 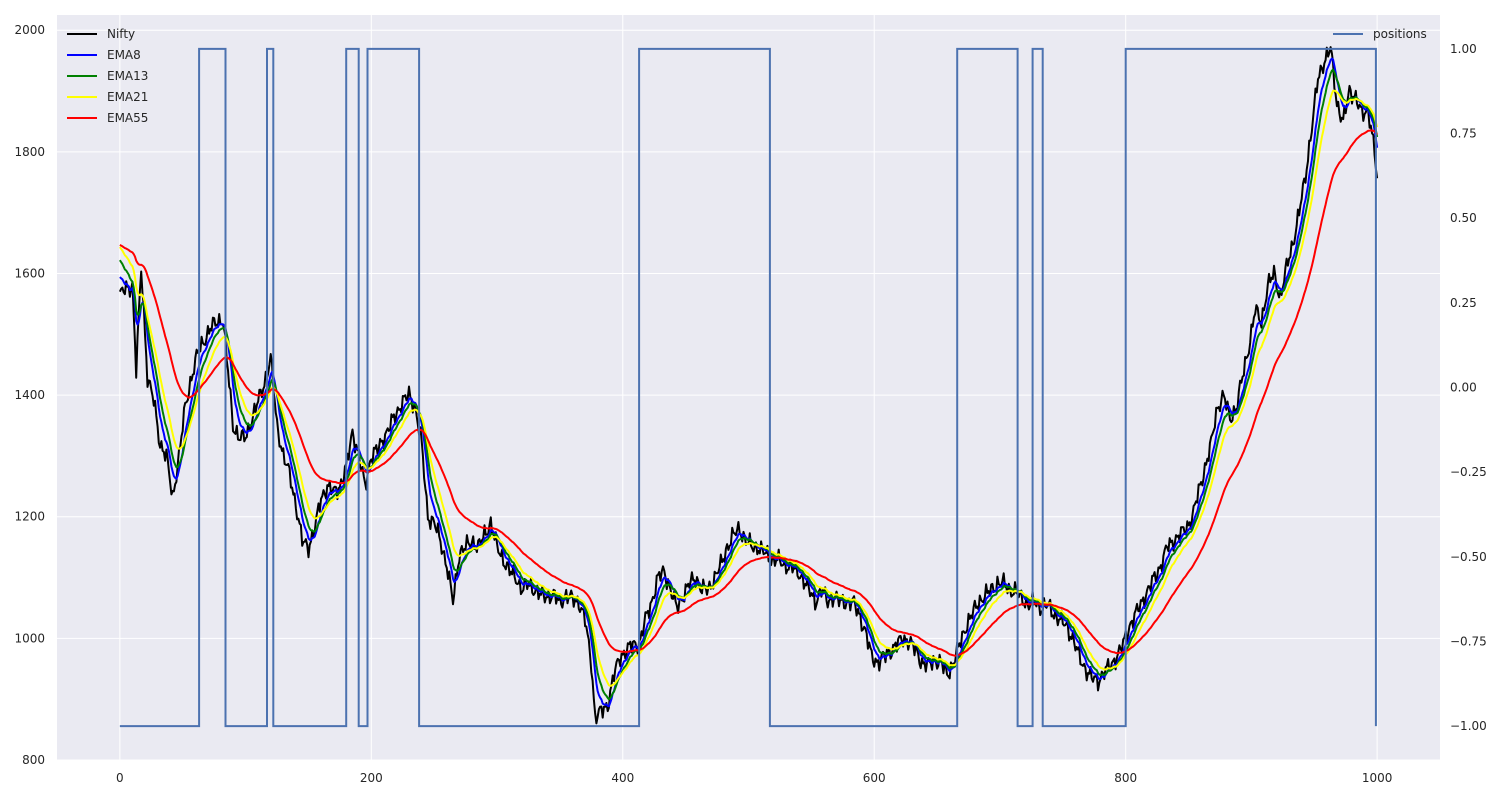 What do you see at coordinates (120, 778) in the screenshot?
I see `x-tick-label: 0` at bounding box center [120, 778].